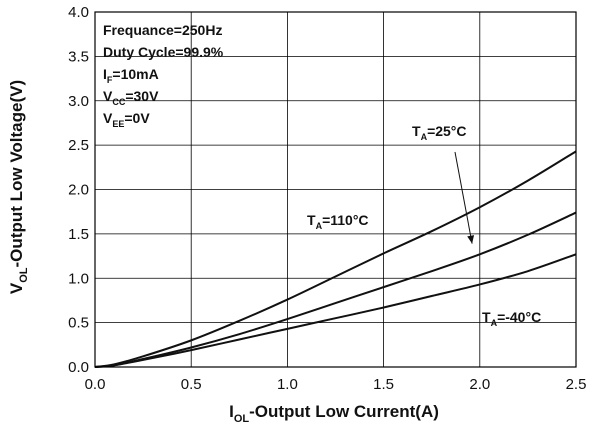  Describe the element at coordinates (16, 288) in the screenshot. I see `y-axis-label-main: V` at that location.